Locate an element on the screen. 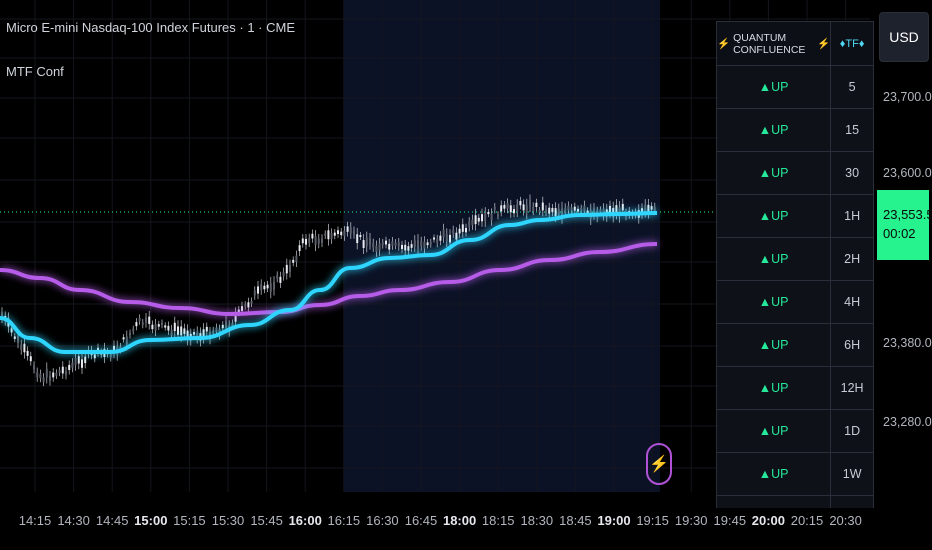 The width and height of the screenshot is (932, 550). tf-cell: 12H is located at coordinates (852, 388).